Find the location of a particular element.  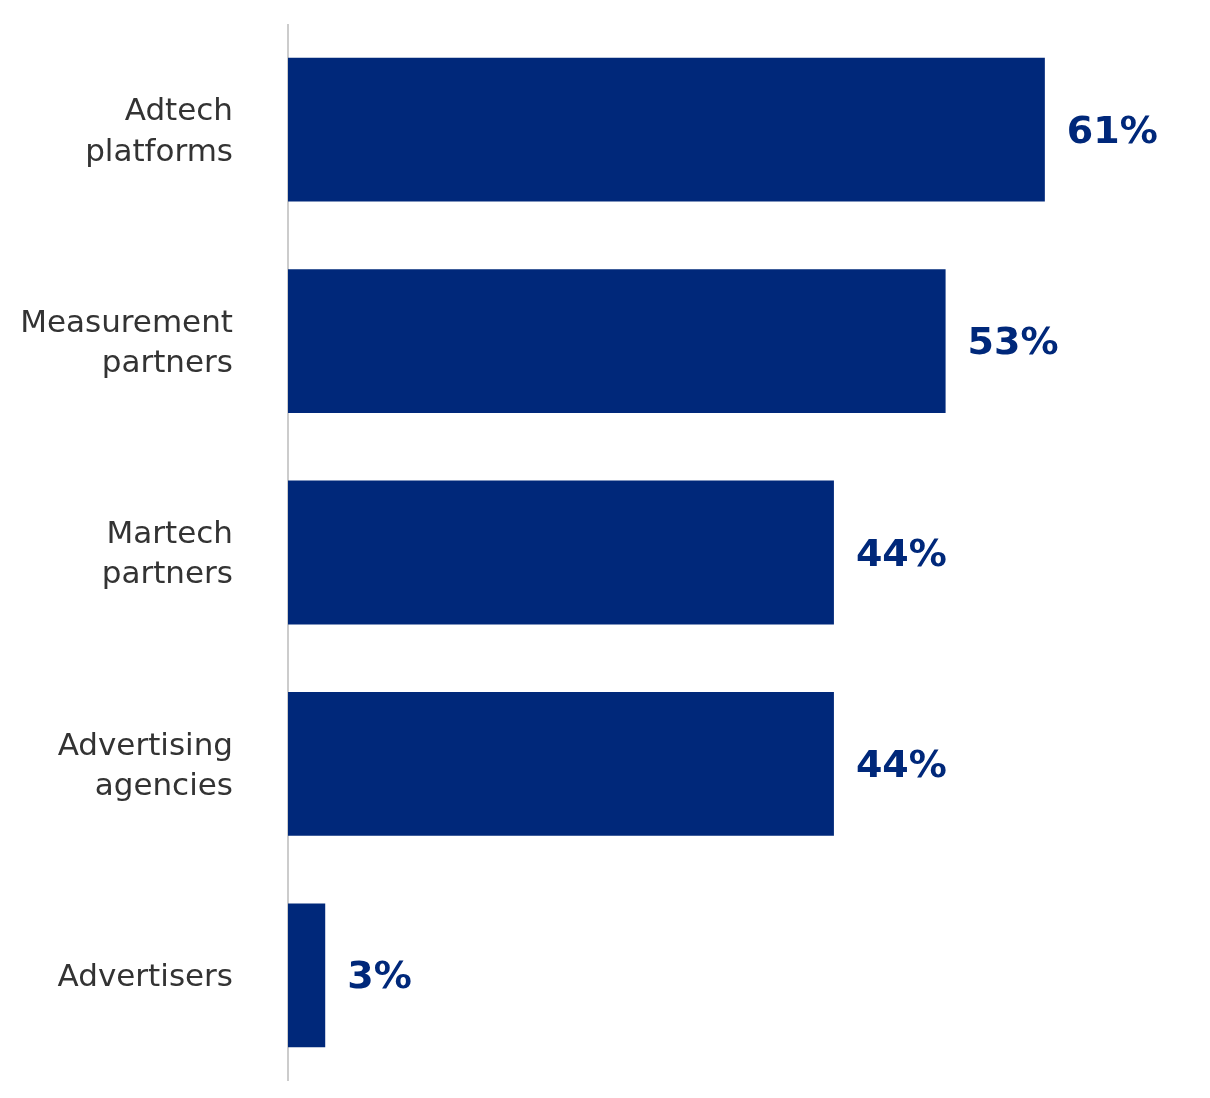

data-label: 3% is located at coordinates (379, 975).